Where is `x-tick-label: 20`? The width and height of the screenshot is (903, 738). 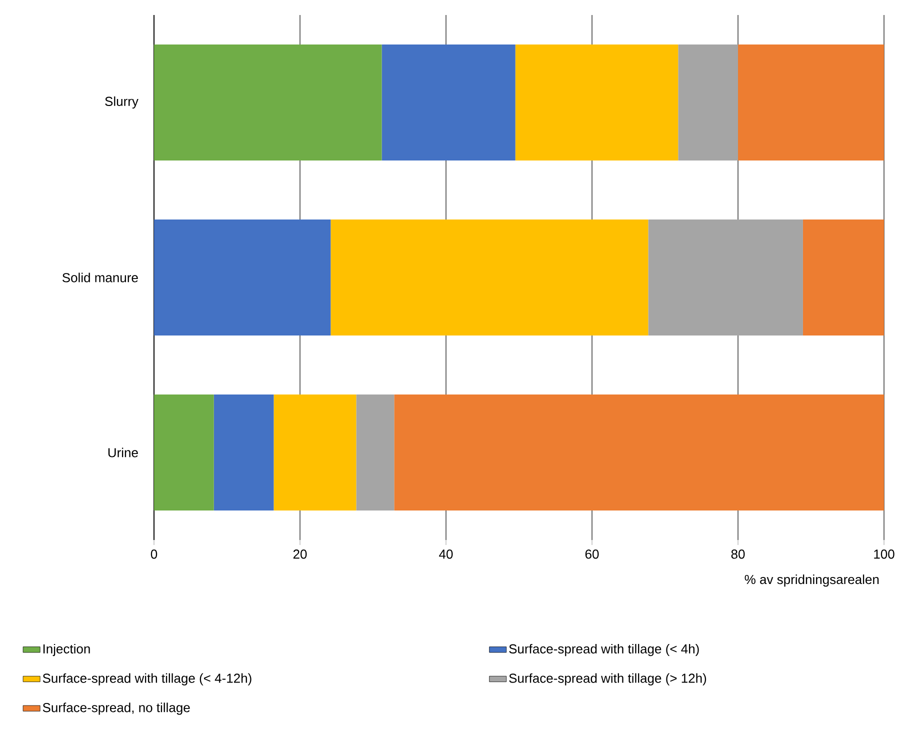 x-tick-label: 20 is located at coordinates (300, 554).